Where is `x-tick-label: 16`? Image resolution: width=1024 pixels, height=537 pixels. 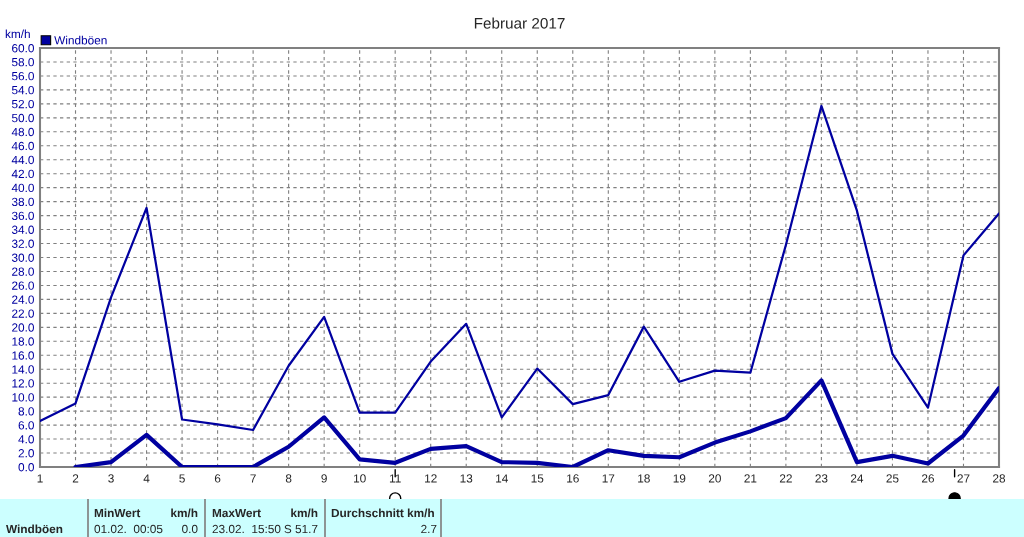 x-tick-label: 16 is located at coordinates (573, 478).